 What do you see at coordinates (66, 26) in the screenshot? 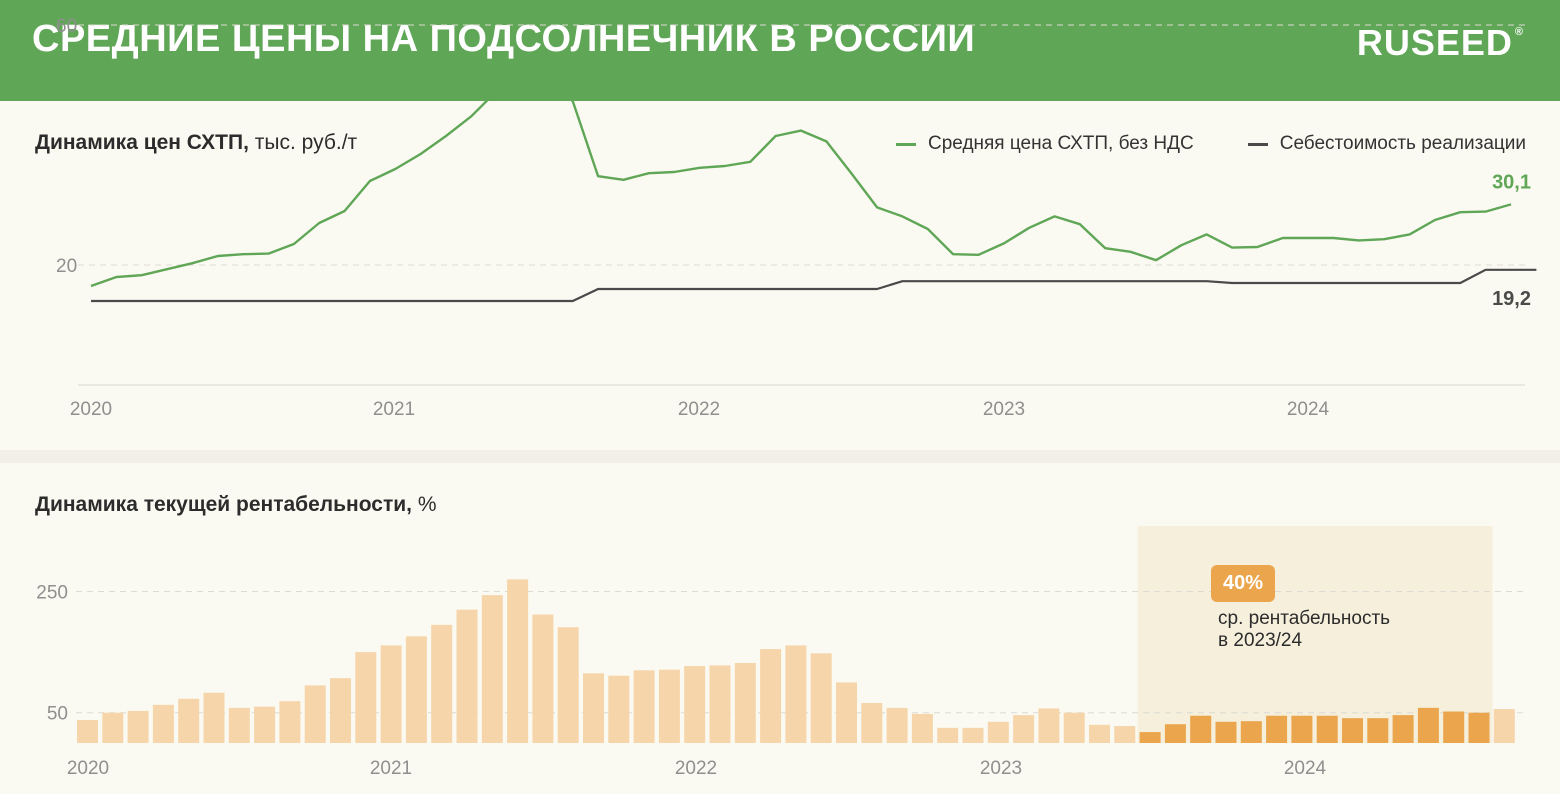
I see `y-tick-label: 60` at bounding box center [66, 26].